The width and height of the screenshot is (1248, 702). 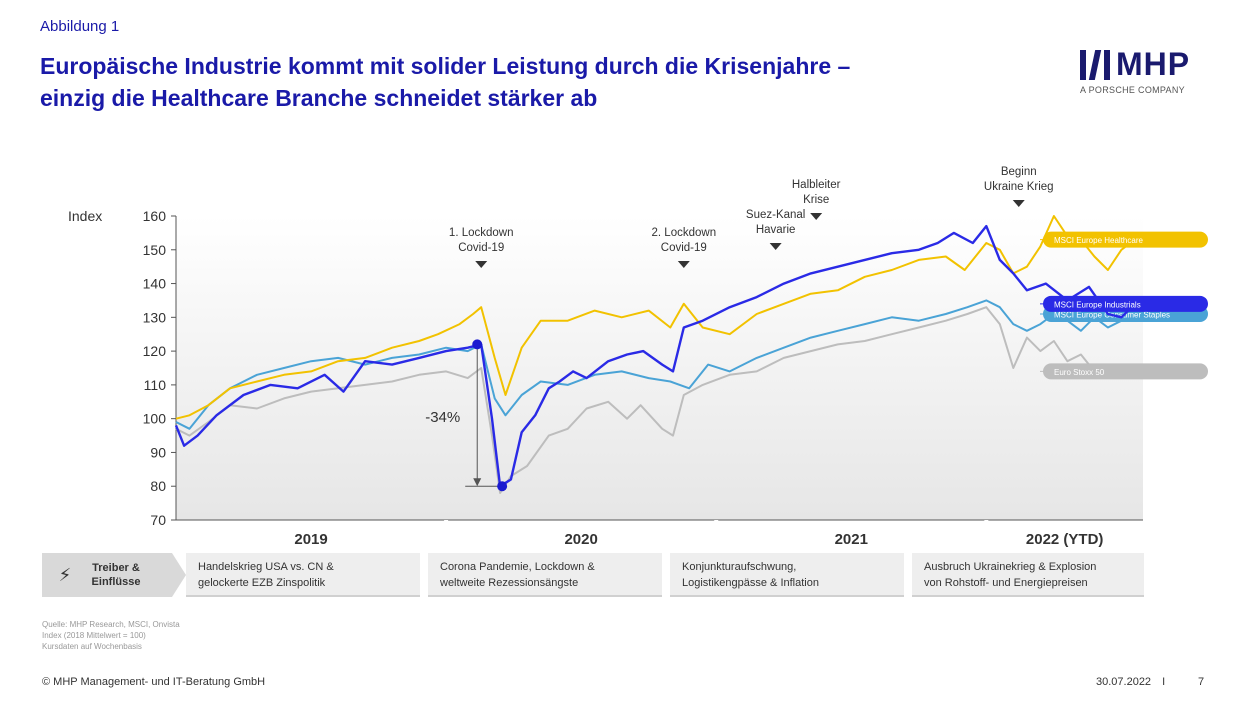 What do you see at coordinates (517, 567) in the screenshot?
I see `driver-line: Corona Pandemie, Lockdown &` at bounding box center [517, 567].